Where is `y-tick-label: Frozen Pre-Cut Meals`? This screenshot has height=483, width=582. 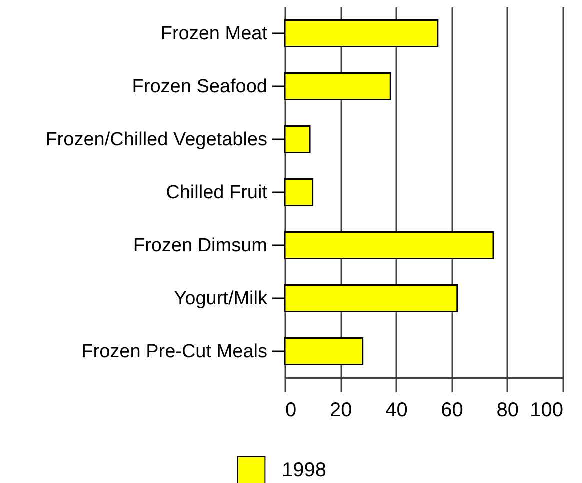
y-tick-label: Frozen Pre-Cut Meals is located at coordinates (175, 352).